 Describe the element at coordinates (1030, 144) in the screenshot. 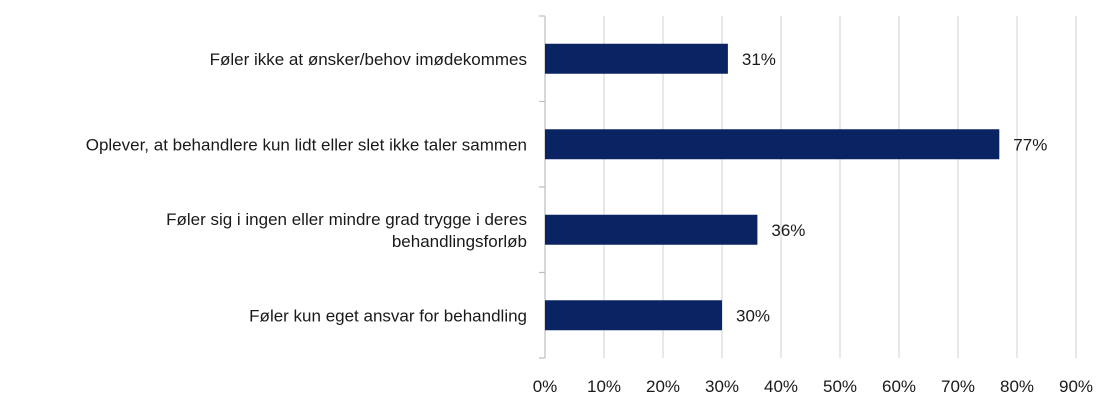

I see `data-label: 77%` at that location.